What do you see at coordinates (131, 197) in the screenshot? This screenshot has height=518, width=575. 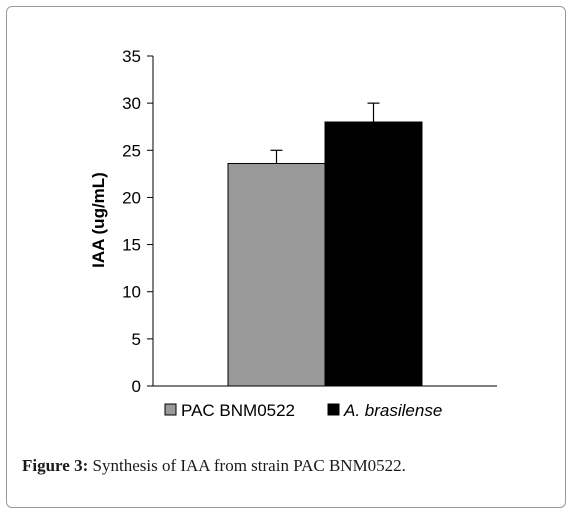 I see `y-tick-label: 20` at bounding box center [131, 197].